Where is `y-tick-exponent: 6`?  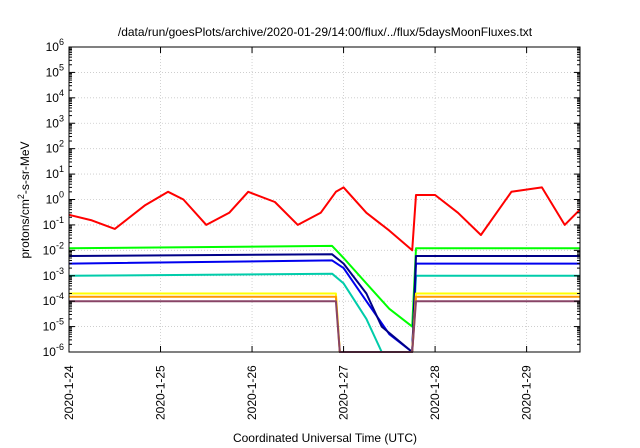 y-tick-exponent: 6 is located at coordinates (61, 42).